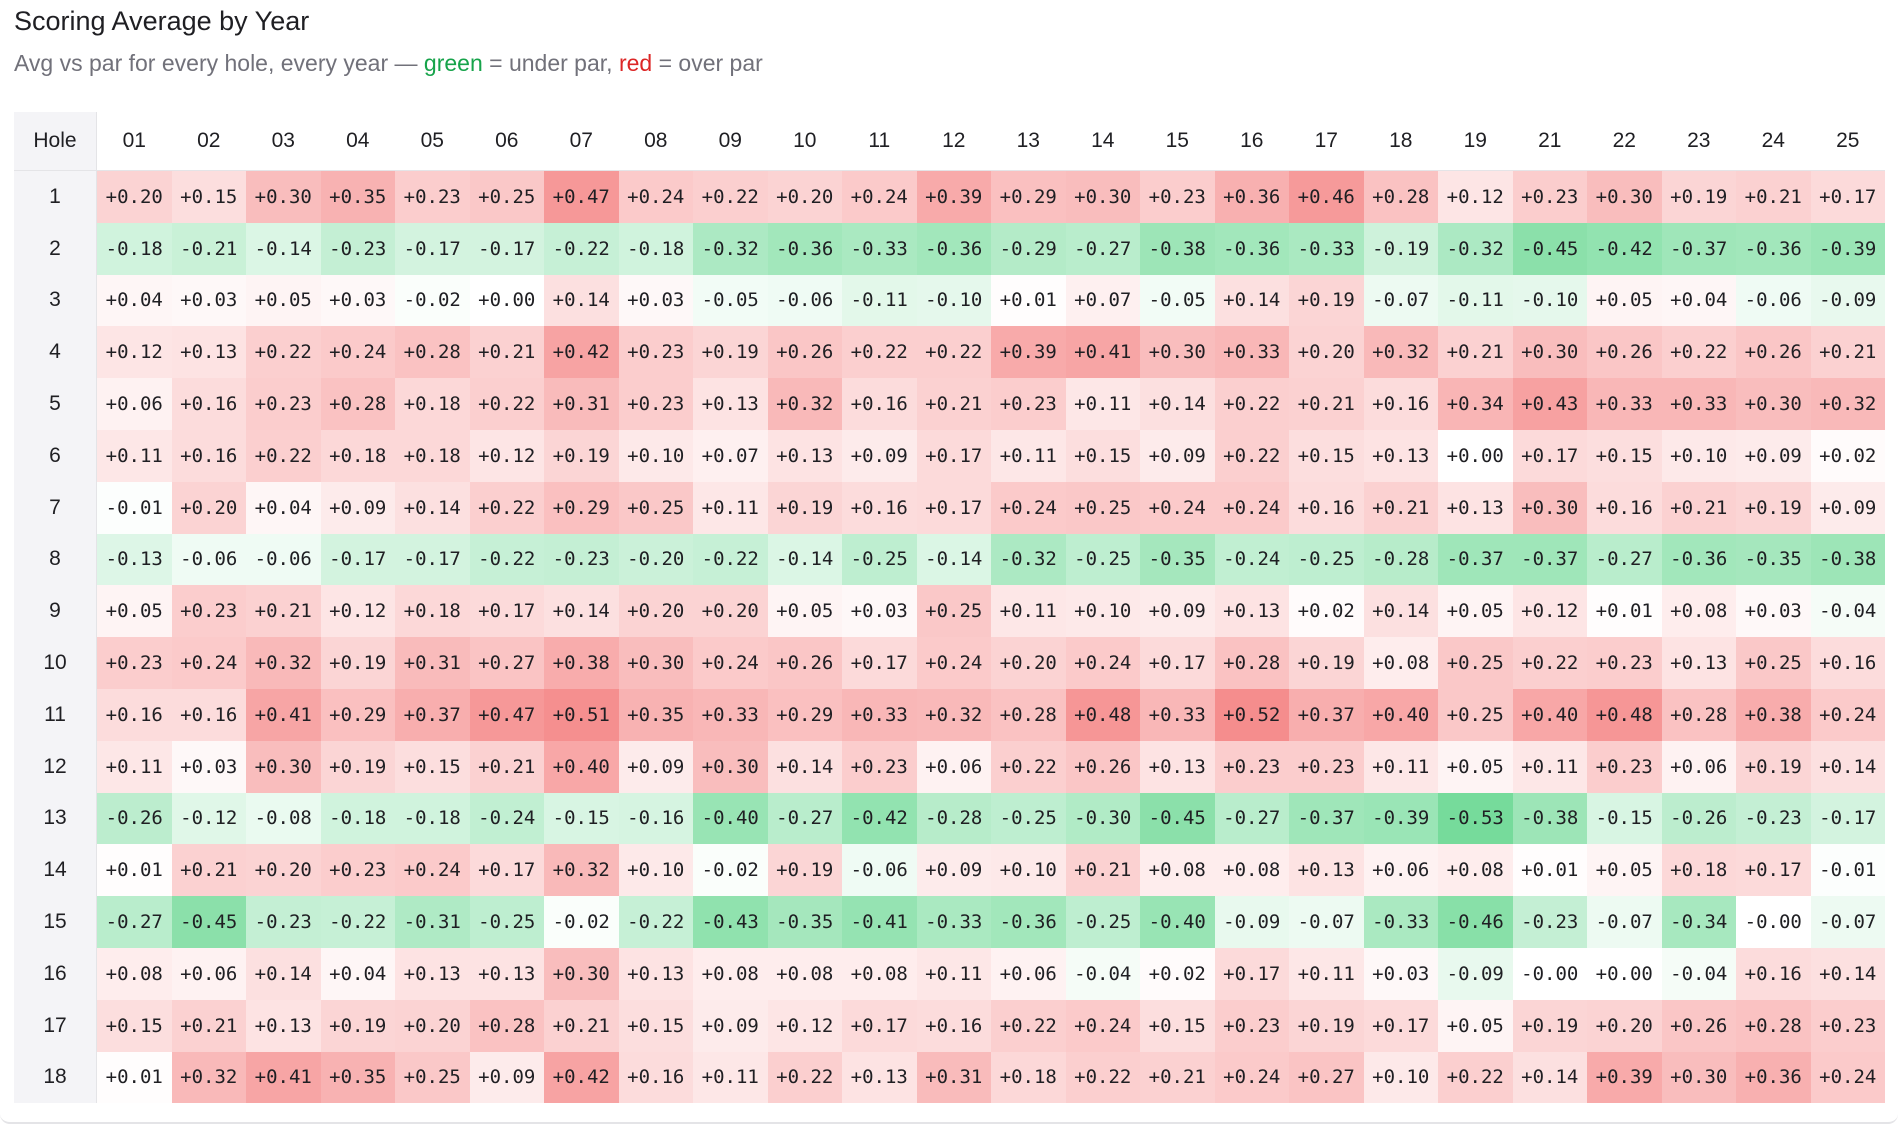  I want to click on heatmap-cell: -0.30, so click(1102, 818).